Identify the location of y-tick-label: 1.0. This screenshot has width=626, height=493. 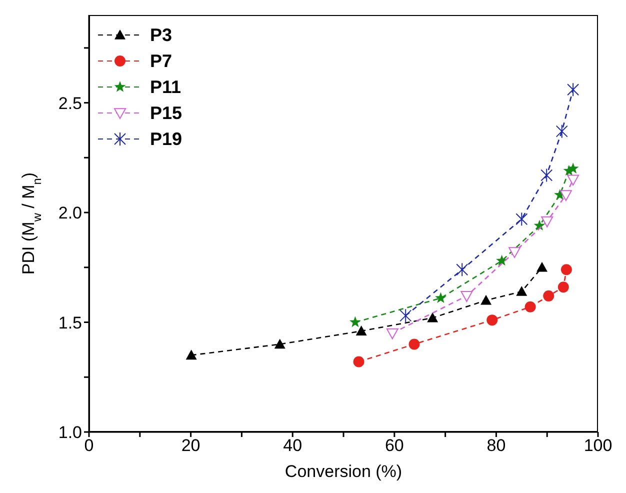
(70, 432).